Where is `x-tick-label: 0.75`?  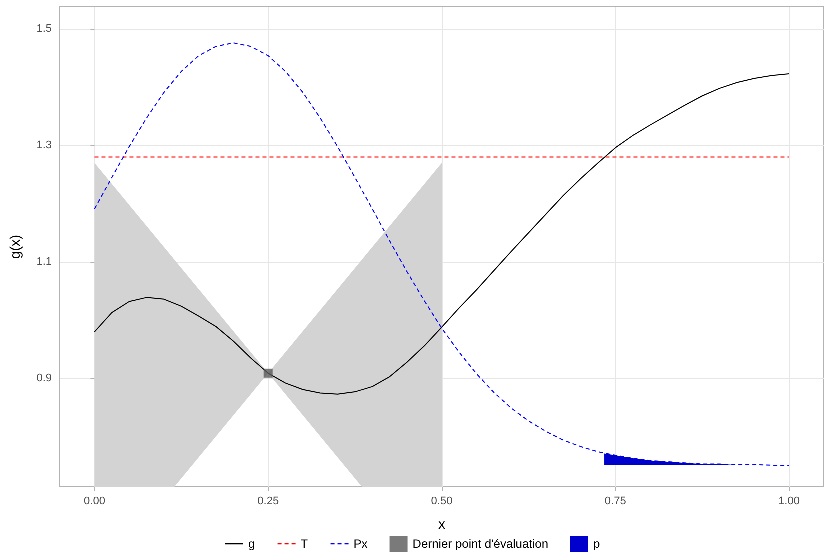
x-tick-label: 0.75 is located at coordinates (615, 502).